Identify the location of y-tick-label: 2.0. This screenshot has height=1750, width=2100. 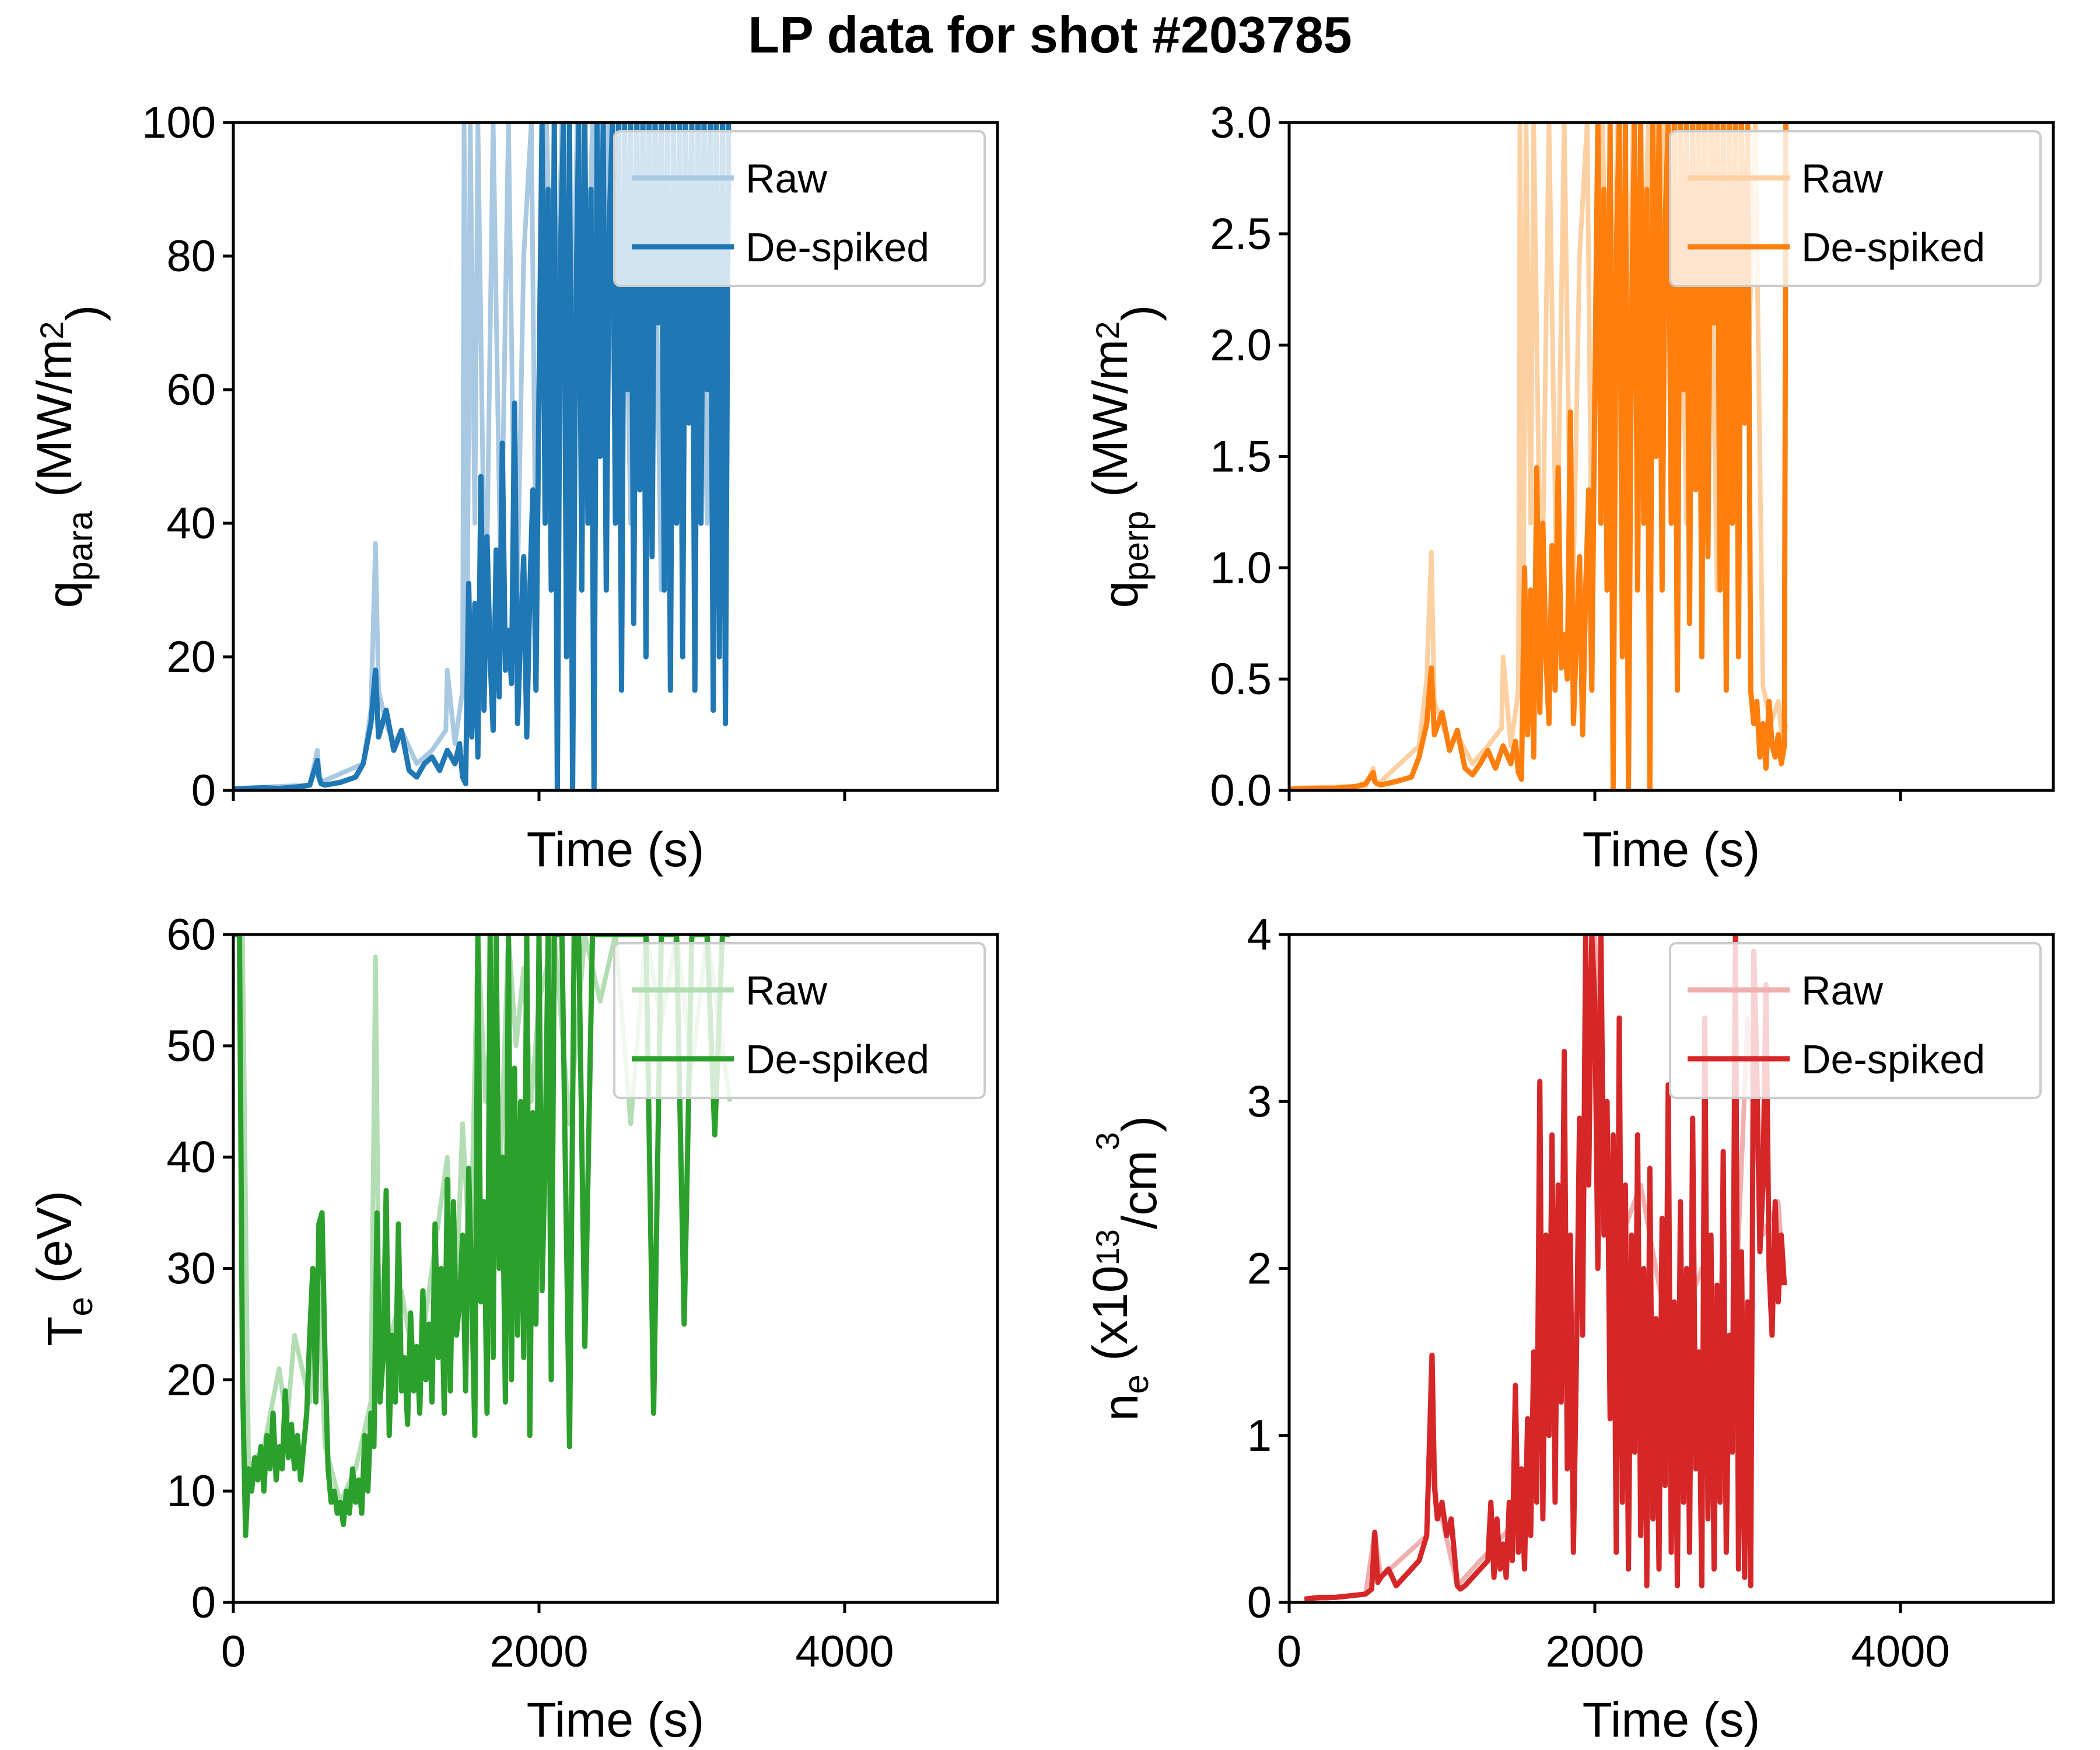
(1241, 345).